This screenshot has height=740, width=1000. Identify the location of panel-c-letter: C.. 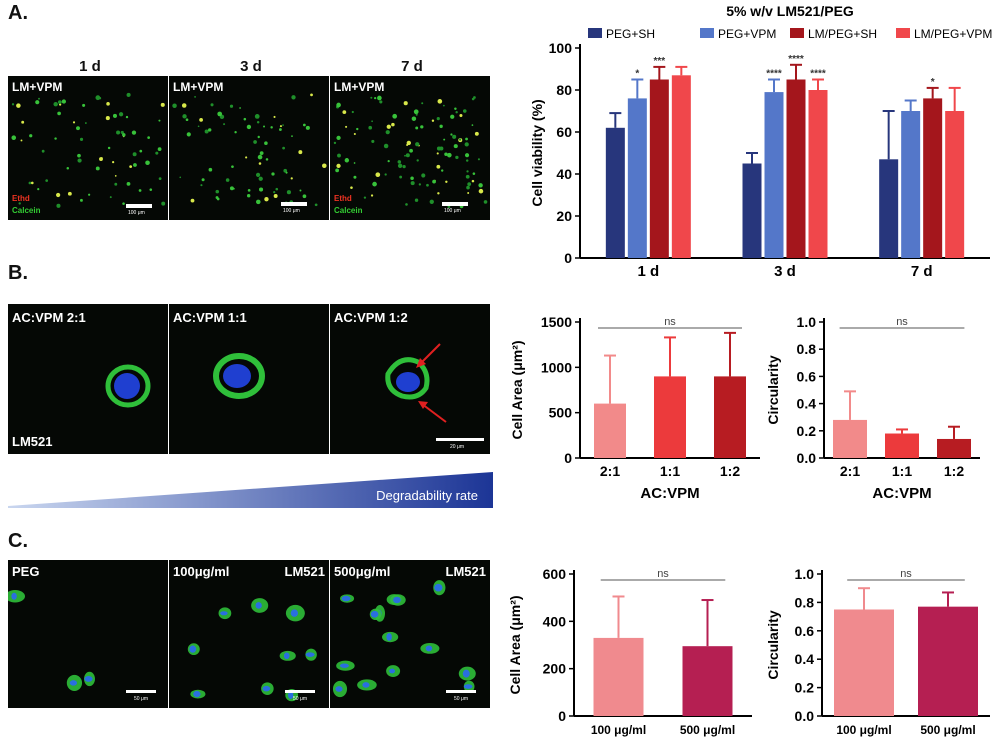
(18, 541).